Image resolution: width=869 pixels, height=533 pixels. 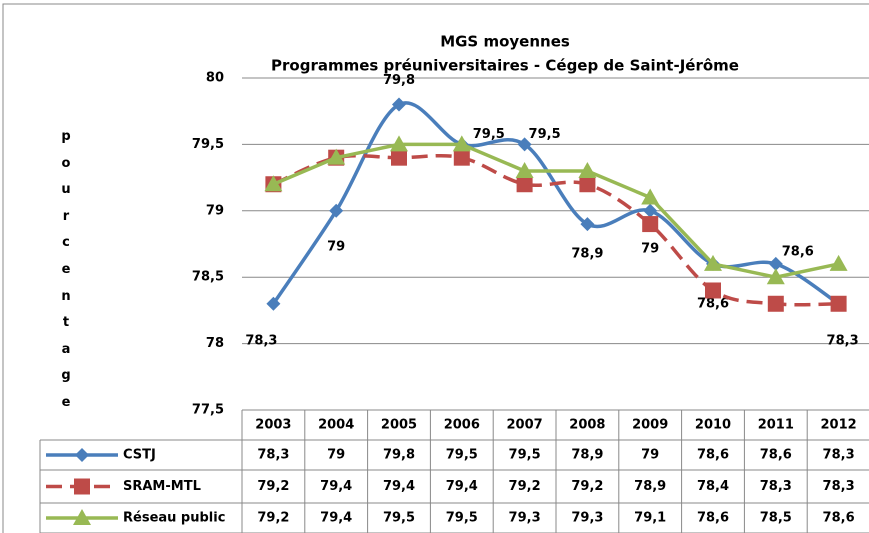 What do you see at coordinates (273, 425) in the screenshot?
I see `x-tick-label: 2003` at bounding box center [273, 425].